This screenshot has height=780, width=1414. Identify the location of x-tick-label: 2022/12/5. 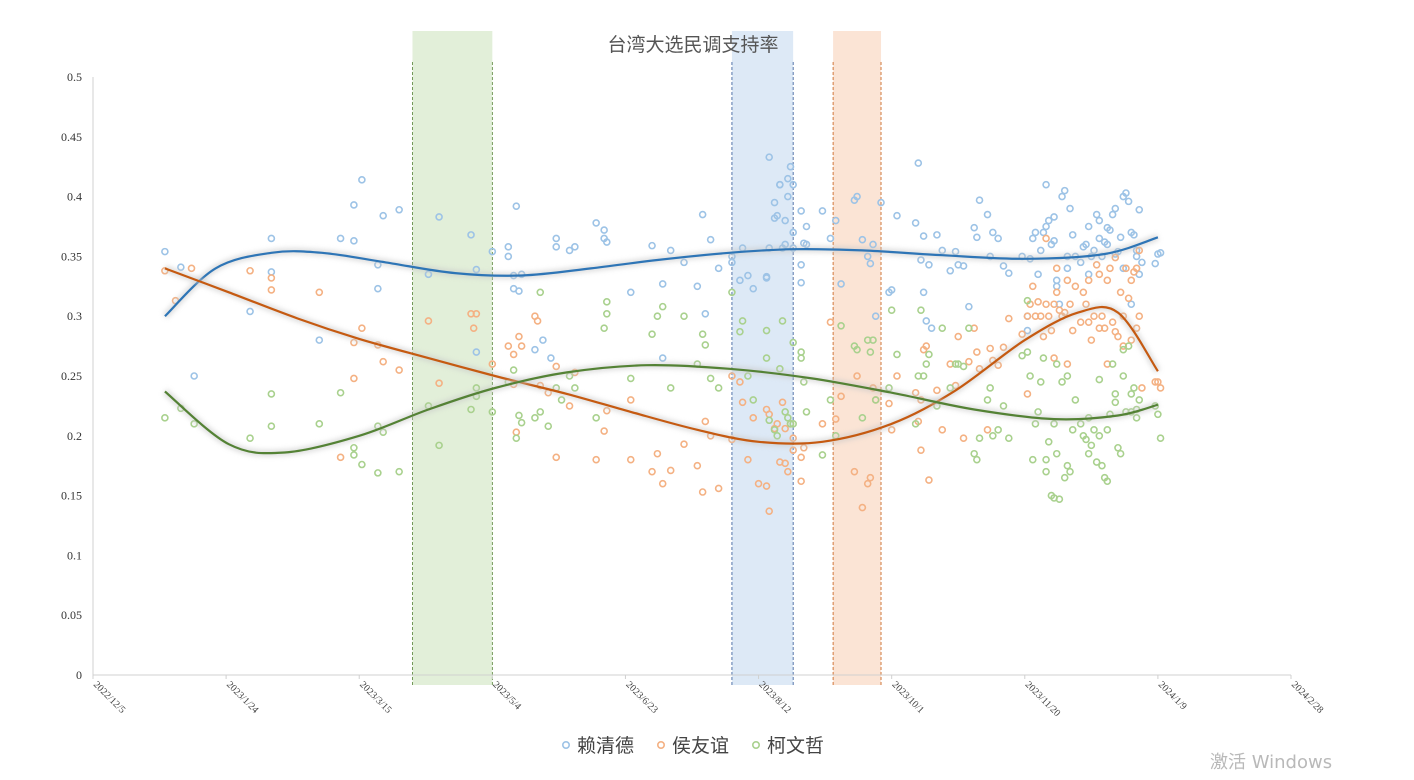
(109, 697).